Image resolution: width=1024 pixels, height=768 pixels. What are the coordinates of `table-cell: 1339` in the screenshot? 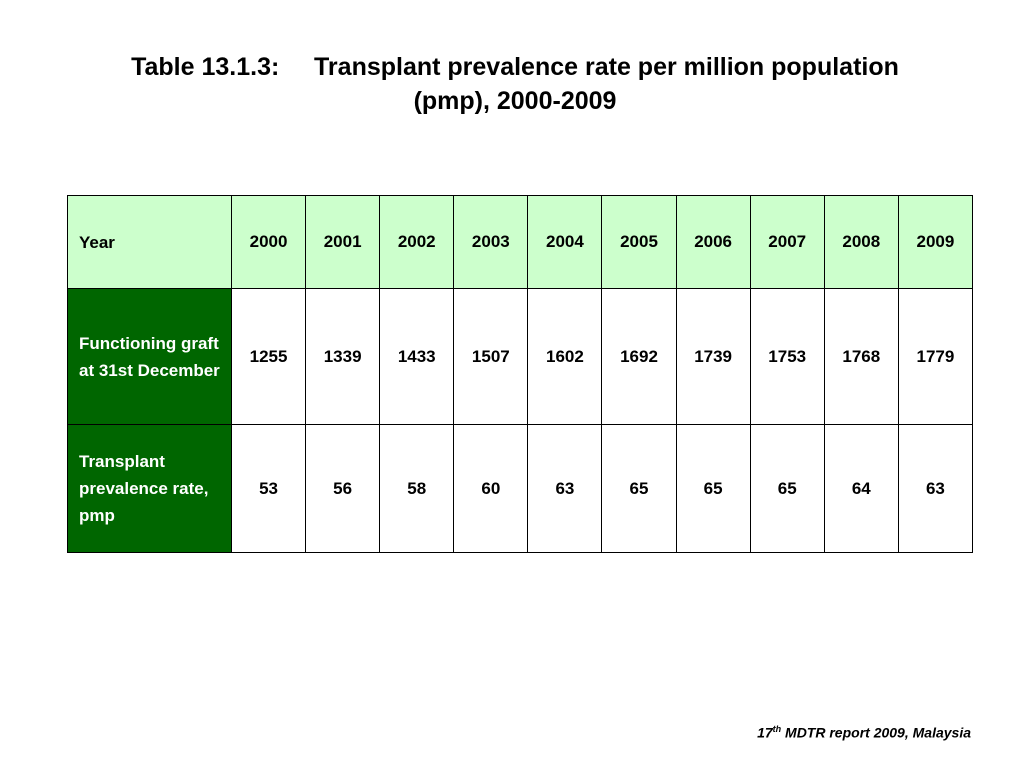 It's located at (343, 356).